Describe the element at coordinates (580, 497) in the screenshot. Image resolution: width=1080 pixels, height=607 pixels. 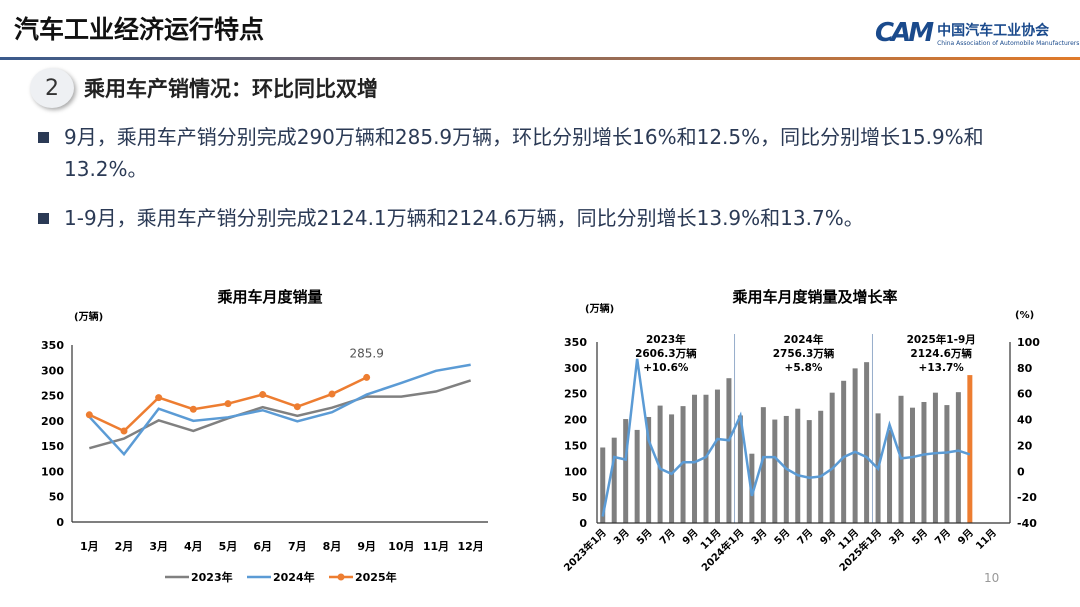
I see `y-tick-label: 50` at that location.